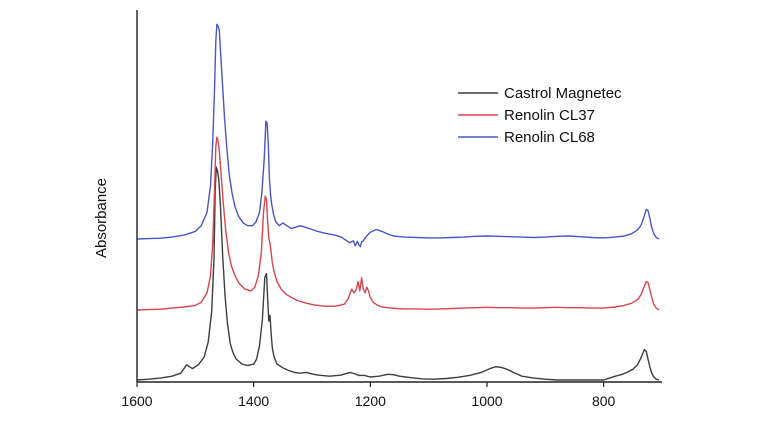  What do you see at coordinates (563, 93) in the screenshot?
I see `legend-label-1: Castrol Magnetec` at bounding box center [563, 93].